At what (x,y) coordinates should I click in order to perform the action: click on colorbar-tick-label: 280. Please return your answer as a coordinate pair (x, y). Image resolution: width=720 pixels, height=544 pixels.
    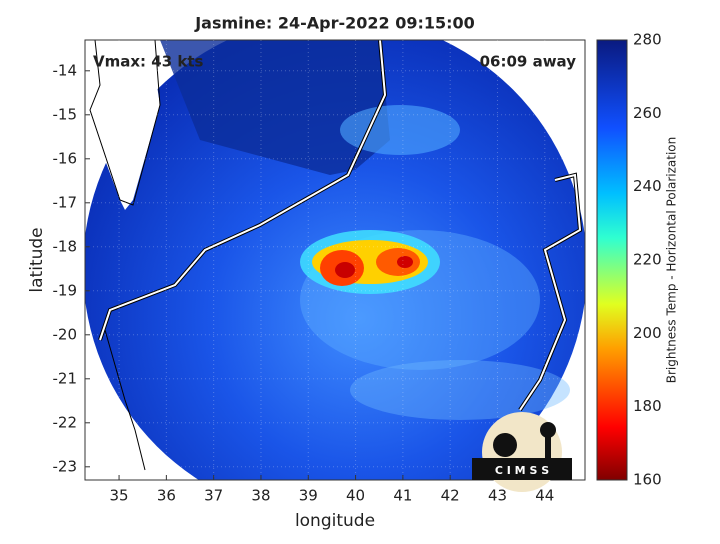
    Looking at the image, I should click on (647, 40).